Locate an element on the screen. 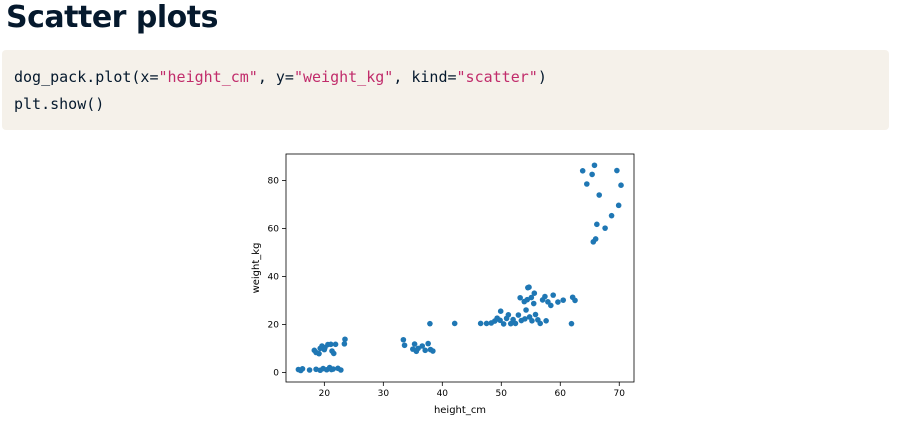 The width and height of the screenshot is (897, 425). y-tick-label: 40 is located at coordinates (274, 277).